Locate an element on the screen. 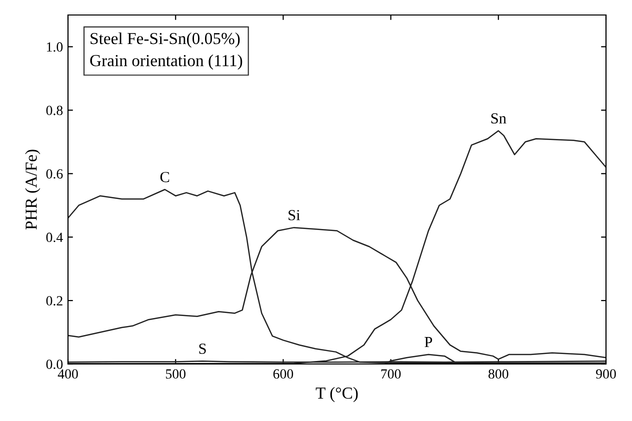  x-tick-label: 600 is located at coordinates (283, 374).